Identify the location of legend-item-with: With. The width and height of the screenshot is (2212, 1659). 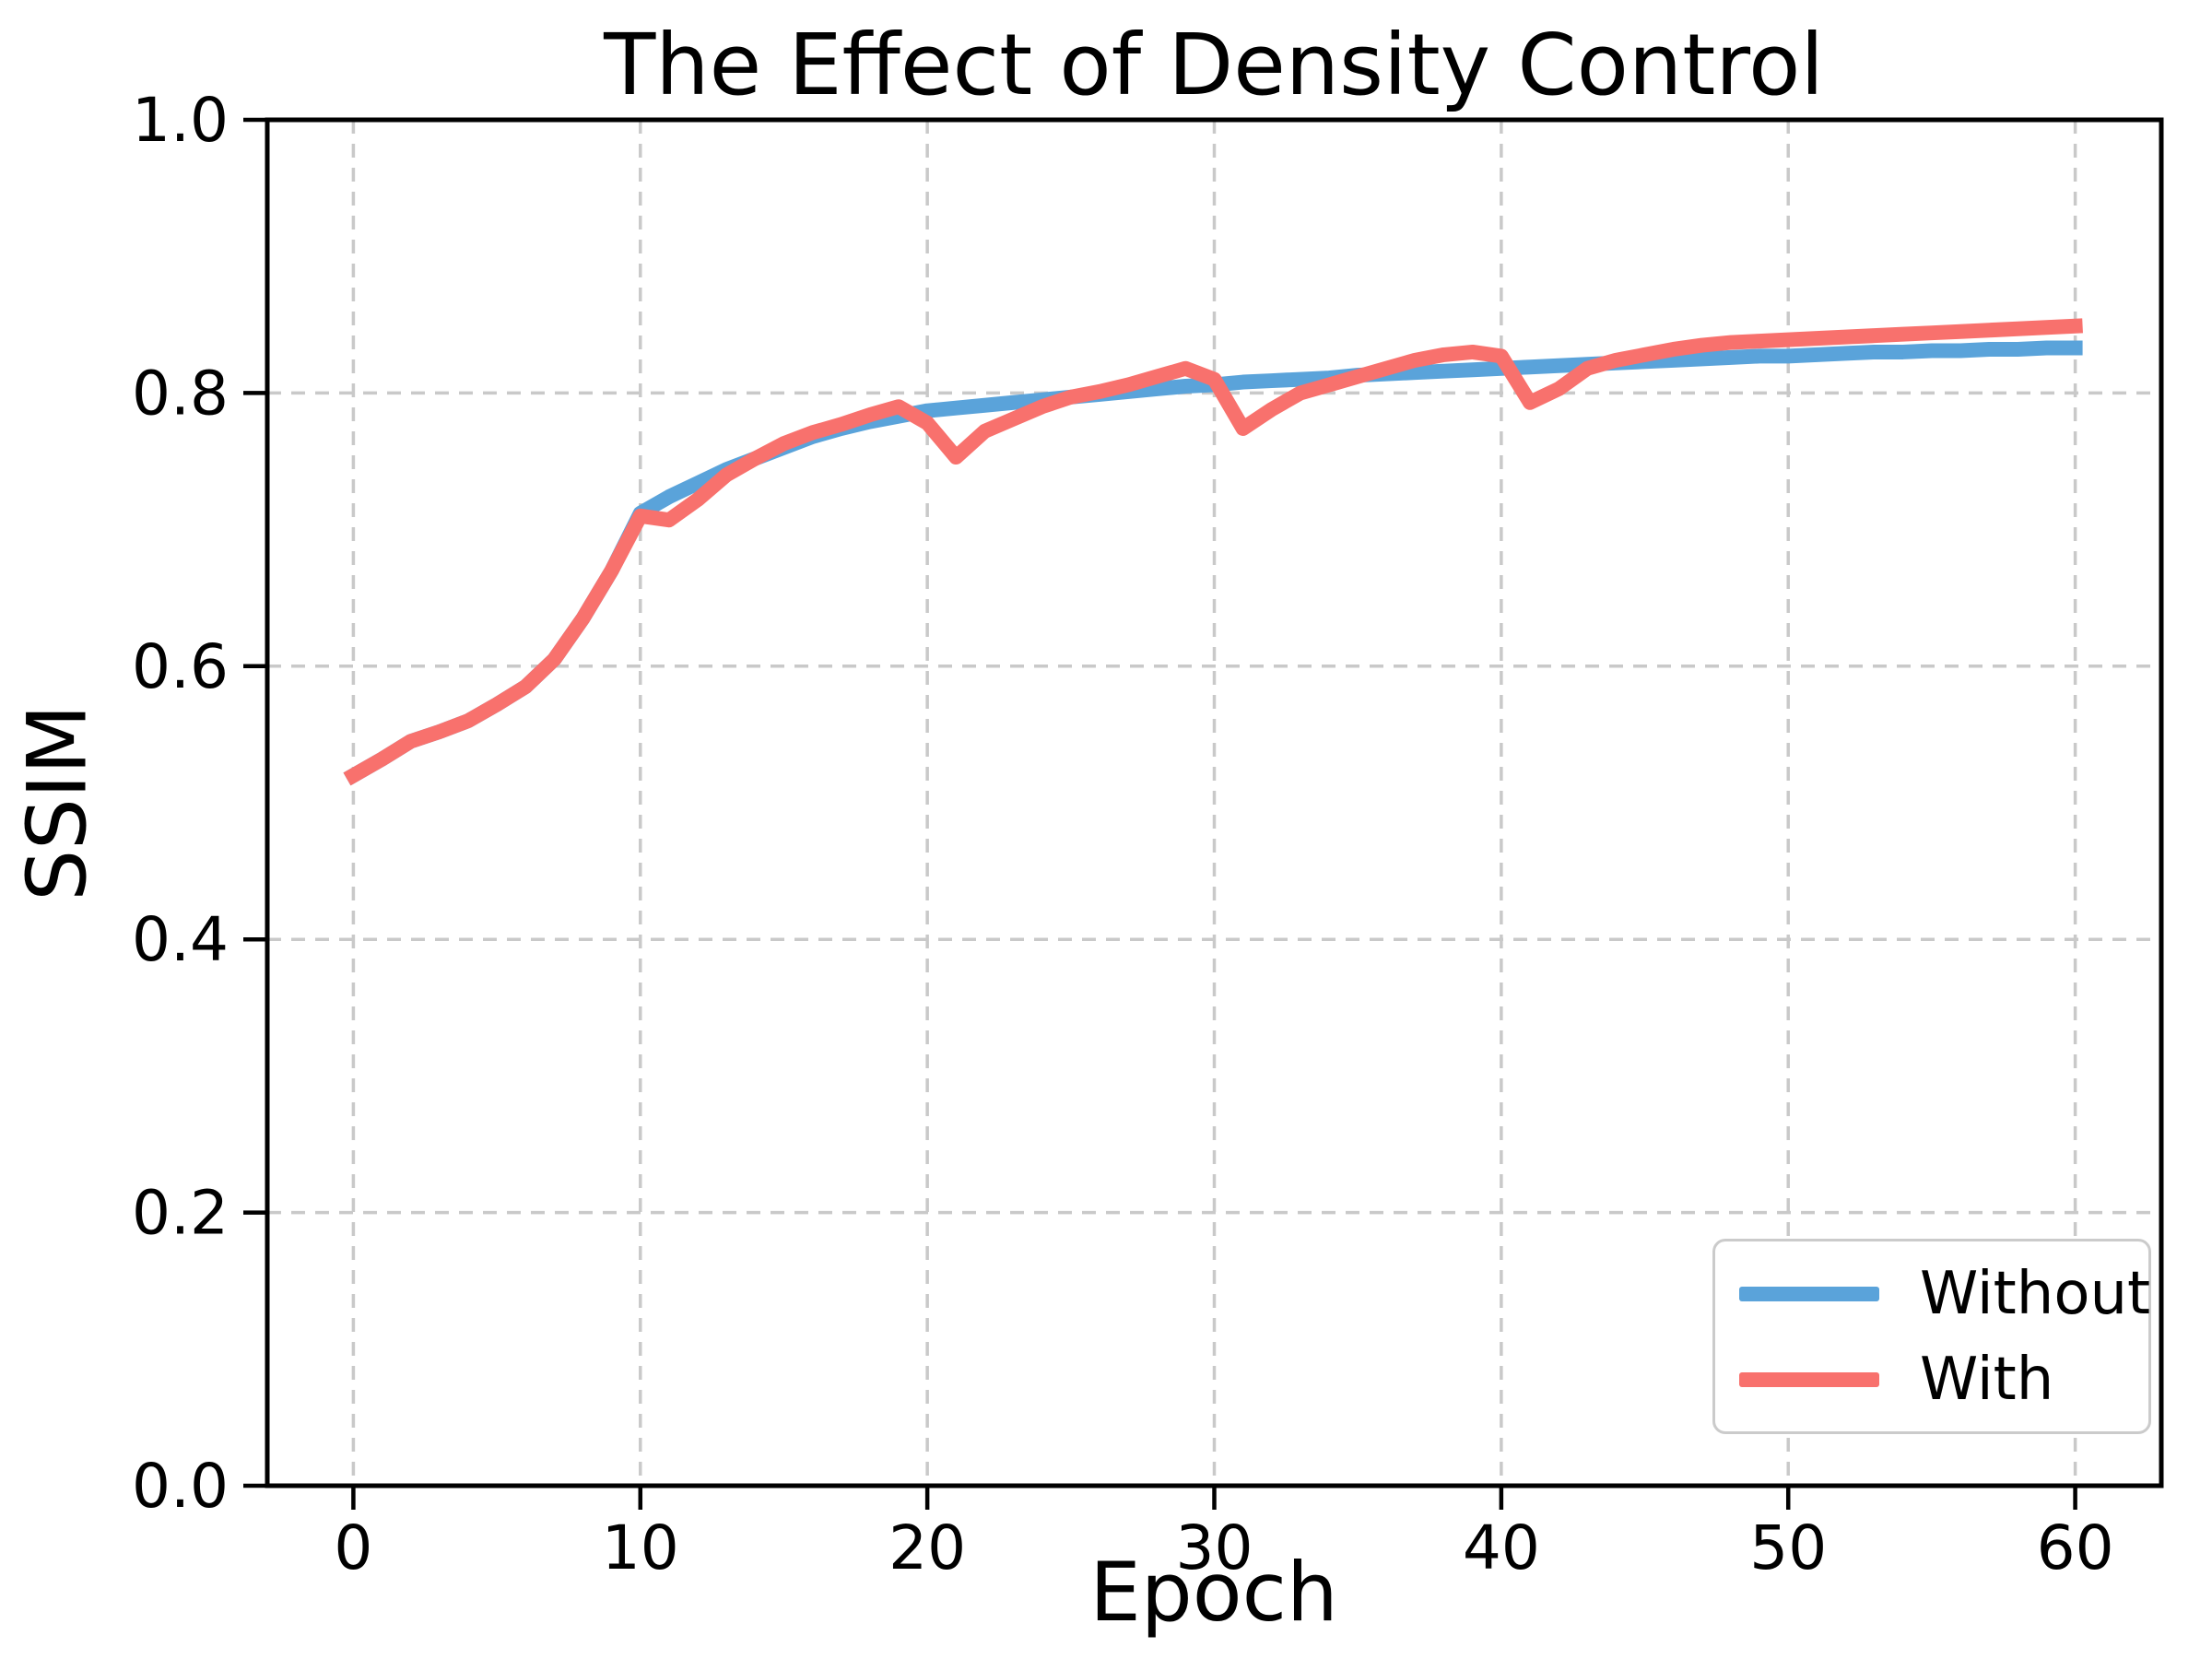
(1931, 1379).